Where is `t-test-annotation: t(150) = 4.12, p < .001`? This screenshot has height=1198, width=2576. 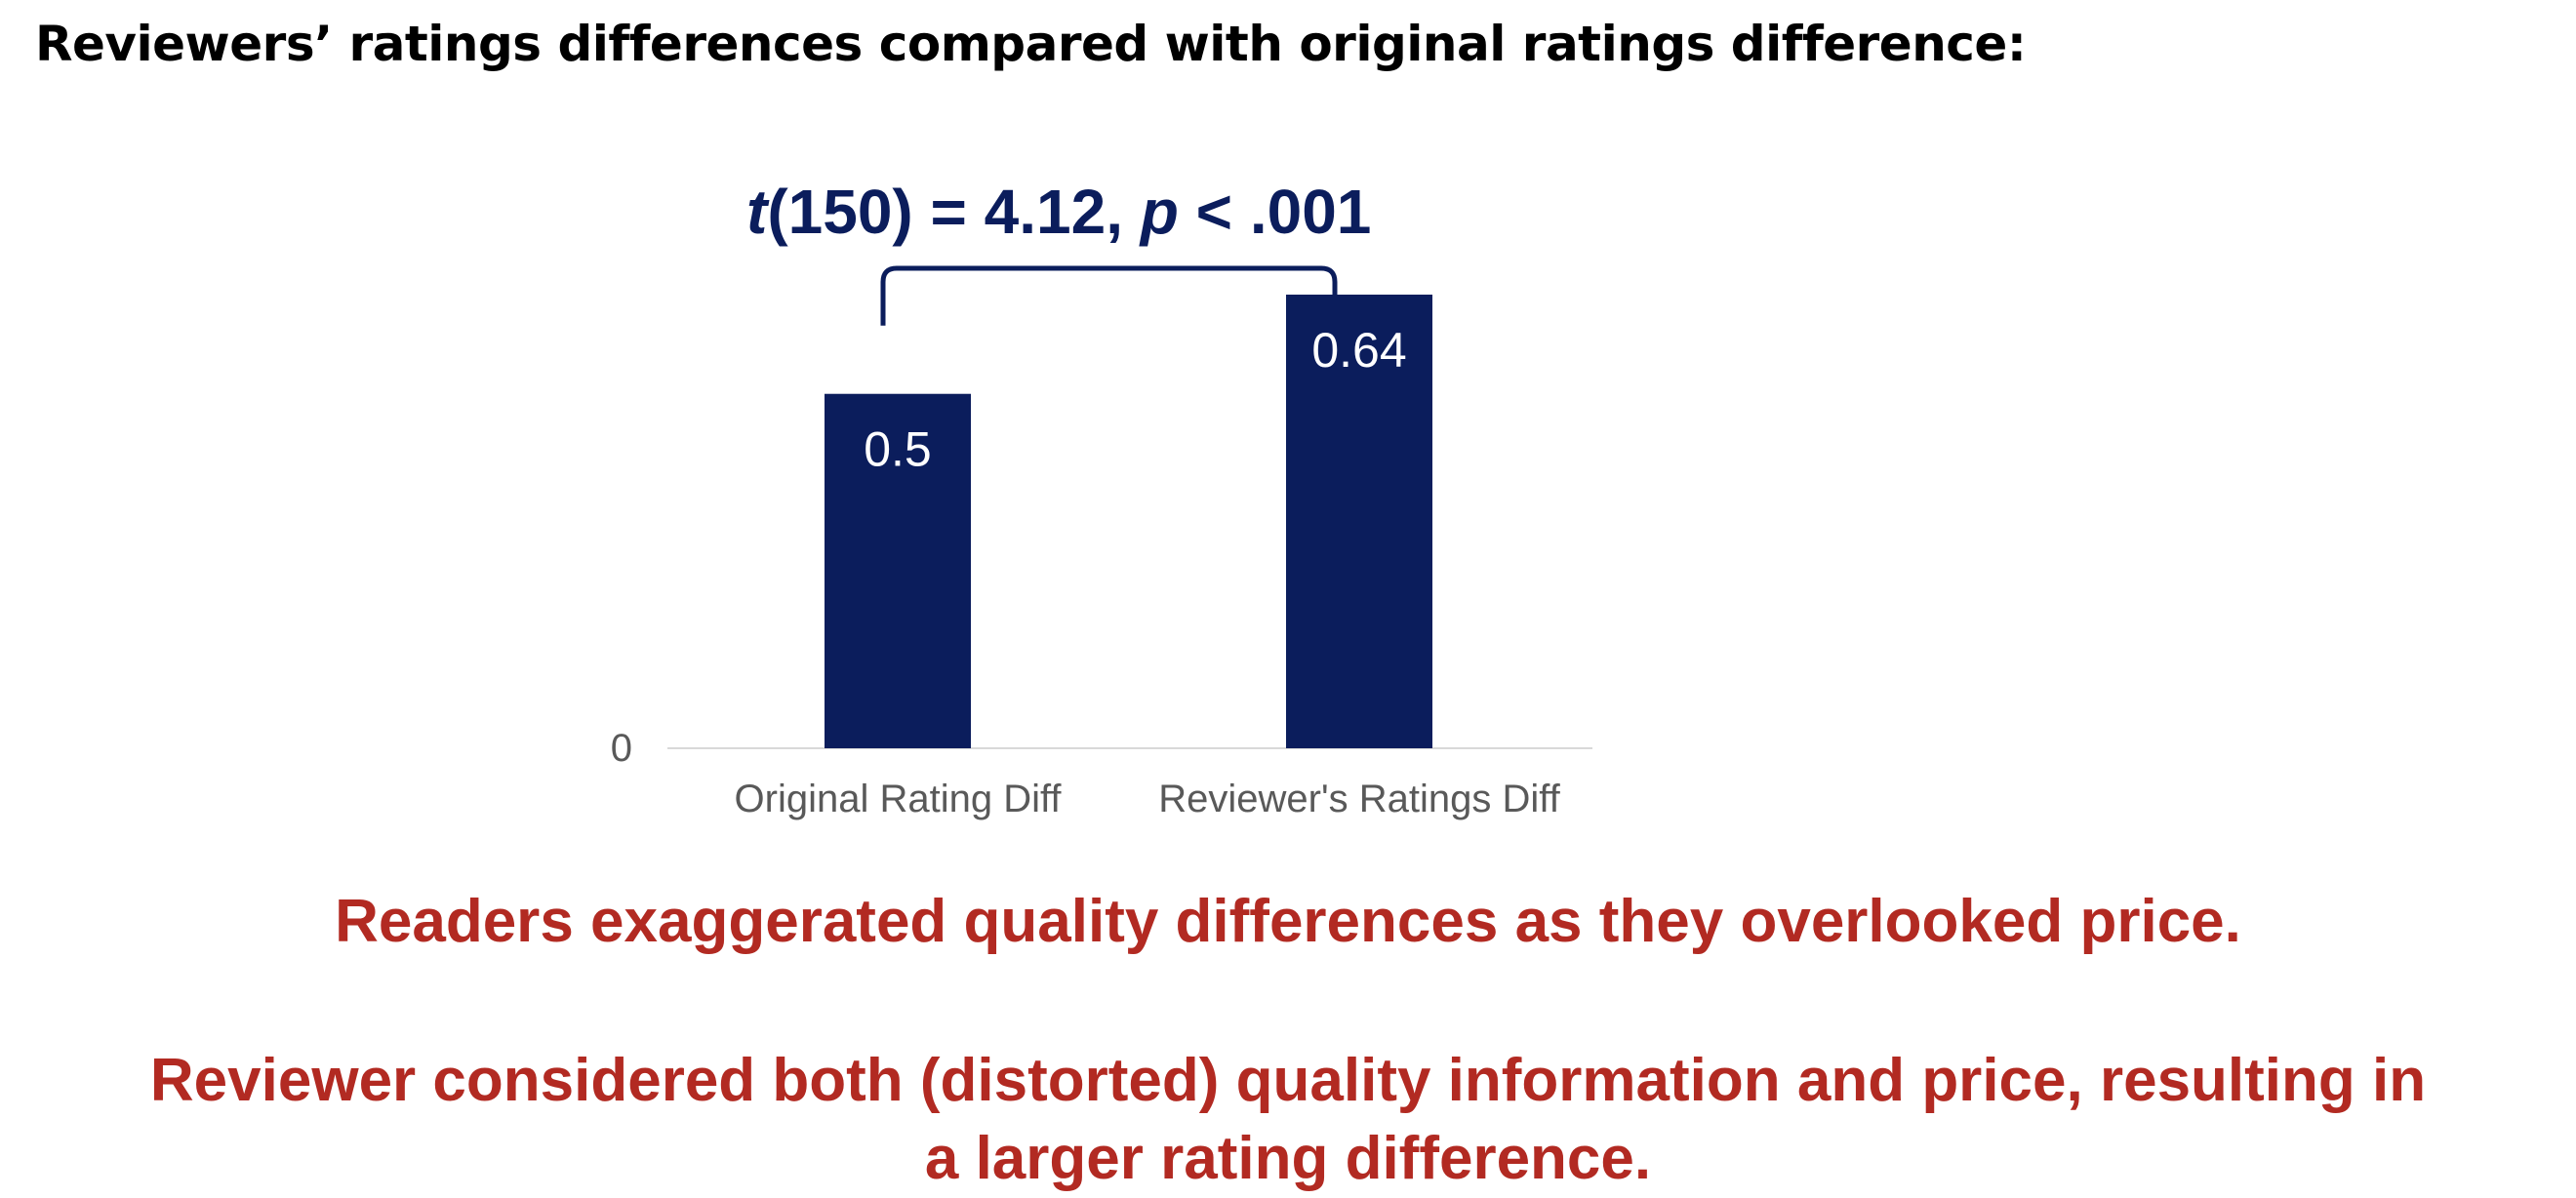
t-test-annotation: t(150) = 4.12, p < .001 is located at coordinates (1058, 212).